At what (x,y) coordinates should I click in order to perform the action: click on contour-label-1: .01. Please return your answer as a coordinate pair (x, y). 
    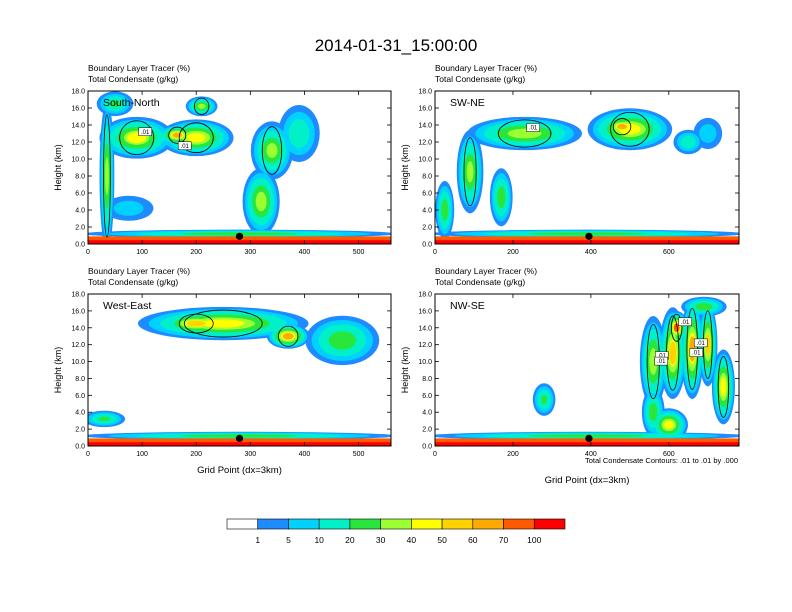
    Looking at the image, I should click on (185, 147).